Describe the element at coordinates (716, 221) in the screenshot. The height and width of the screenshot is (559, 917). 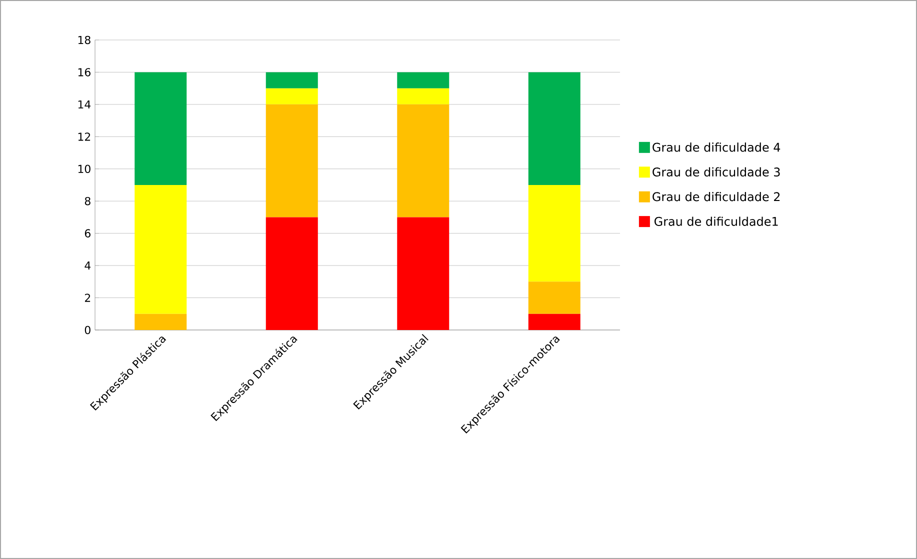
I see `legend-label: Grau de dificuldade1` at that location.